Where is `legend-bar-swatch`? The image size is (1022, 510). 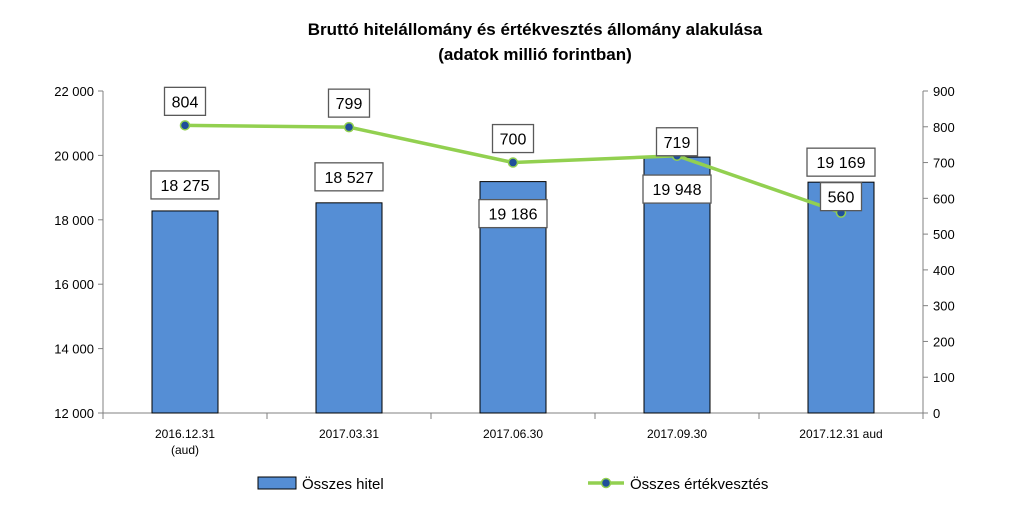 legend-bar-swatch is located at coordinates (277, 483).